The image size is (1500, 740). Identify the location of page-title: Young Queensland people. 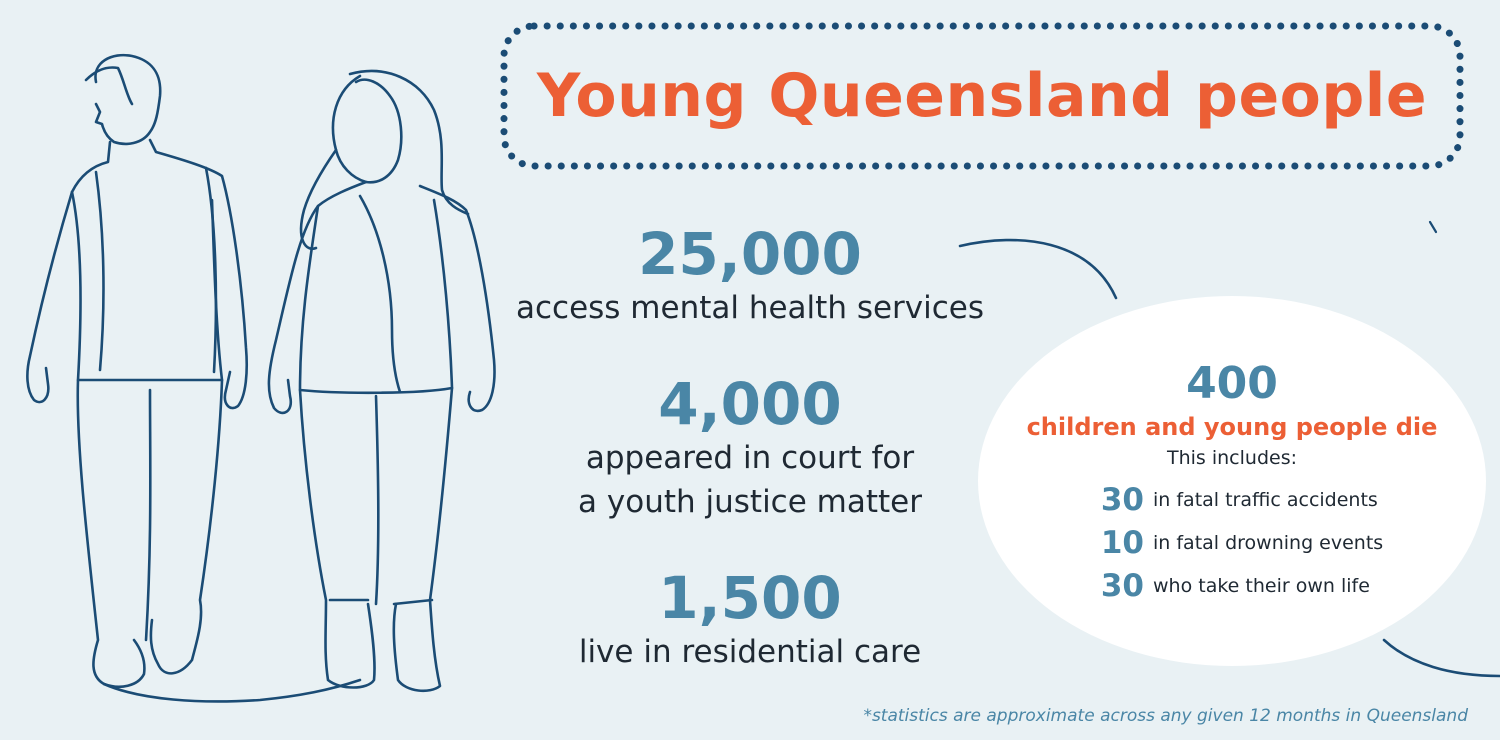
(982, 96).